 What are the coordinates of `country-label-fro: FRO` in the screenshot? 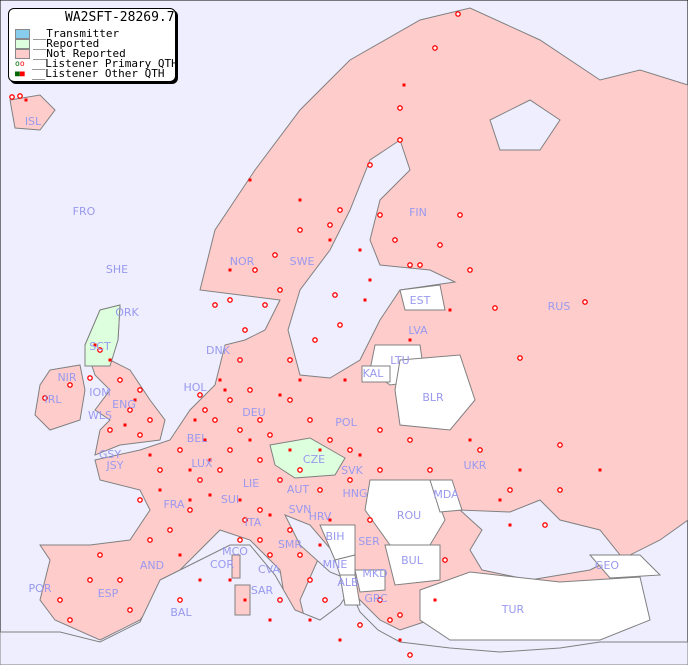 It's located at (84, 211).